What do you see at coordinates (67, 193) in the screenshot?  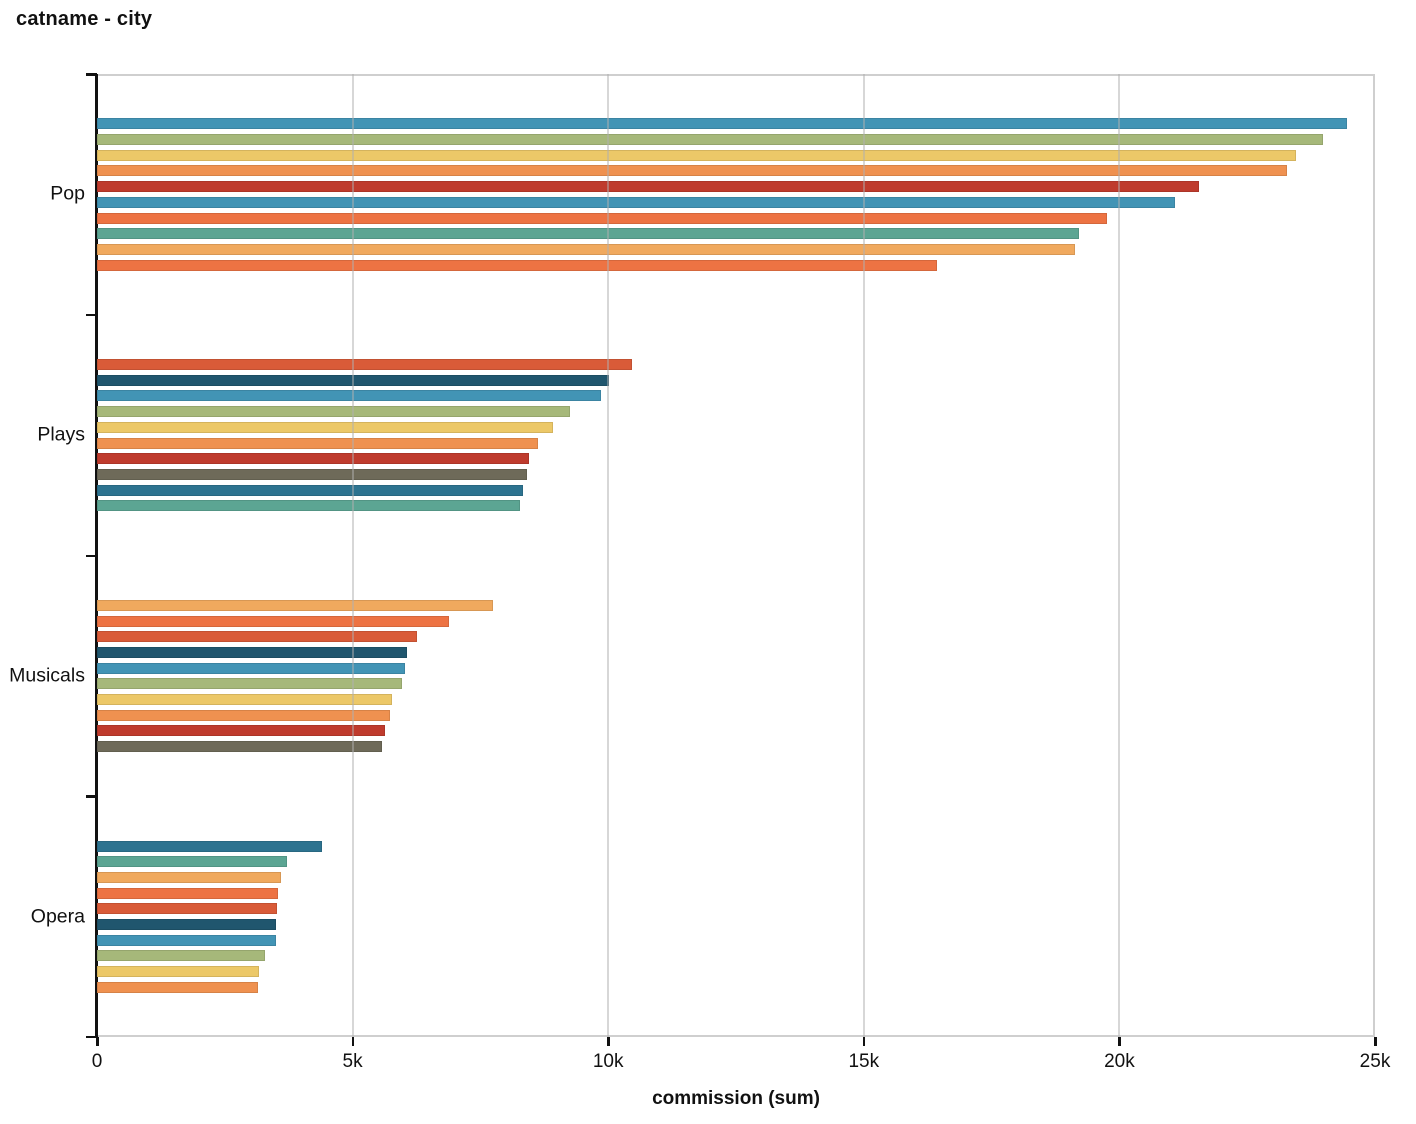 I see `category-label-pop: Pop` at bounding box center [67, 193].